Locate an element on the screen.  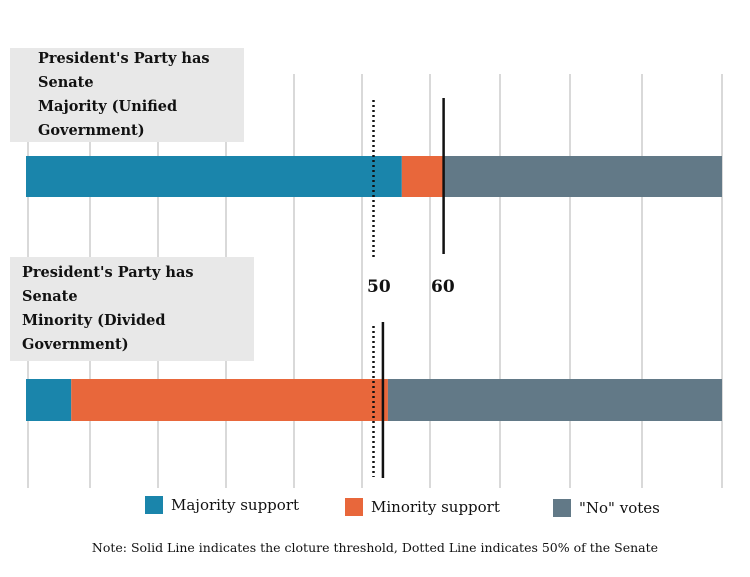
bar-segment-divided-majority is located at coordinates (49, 400).